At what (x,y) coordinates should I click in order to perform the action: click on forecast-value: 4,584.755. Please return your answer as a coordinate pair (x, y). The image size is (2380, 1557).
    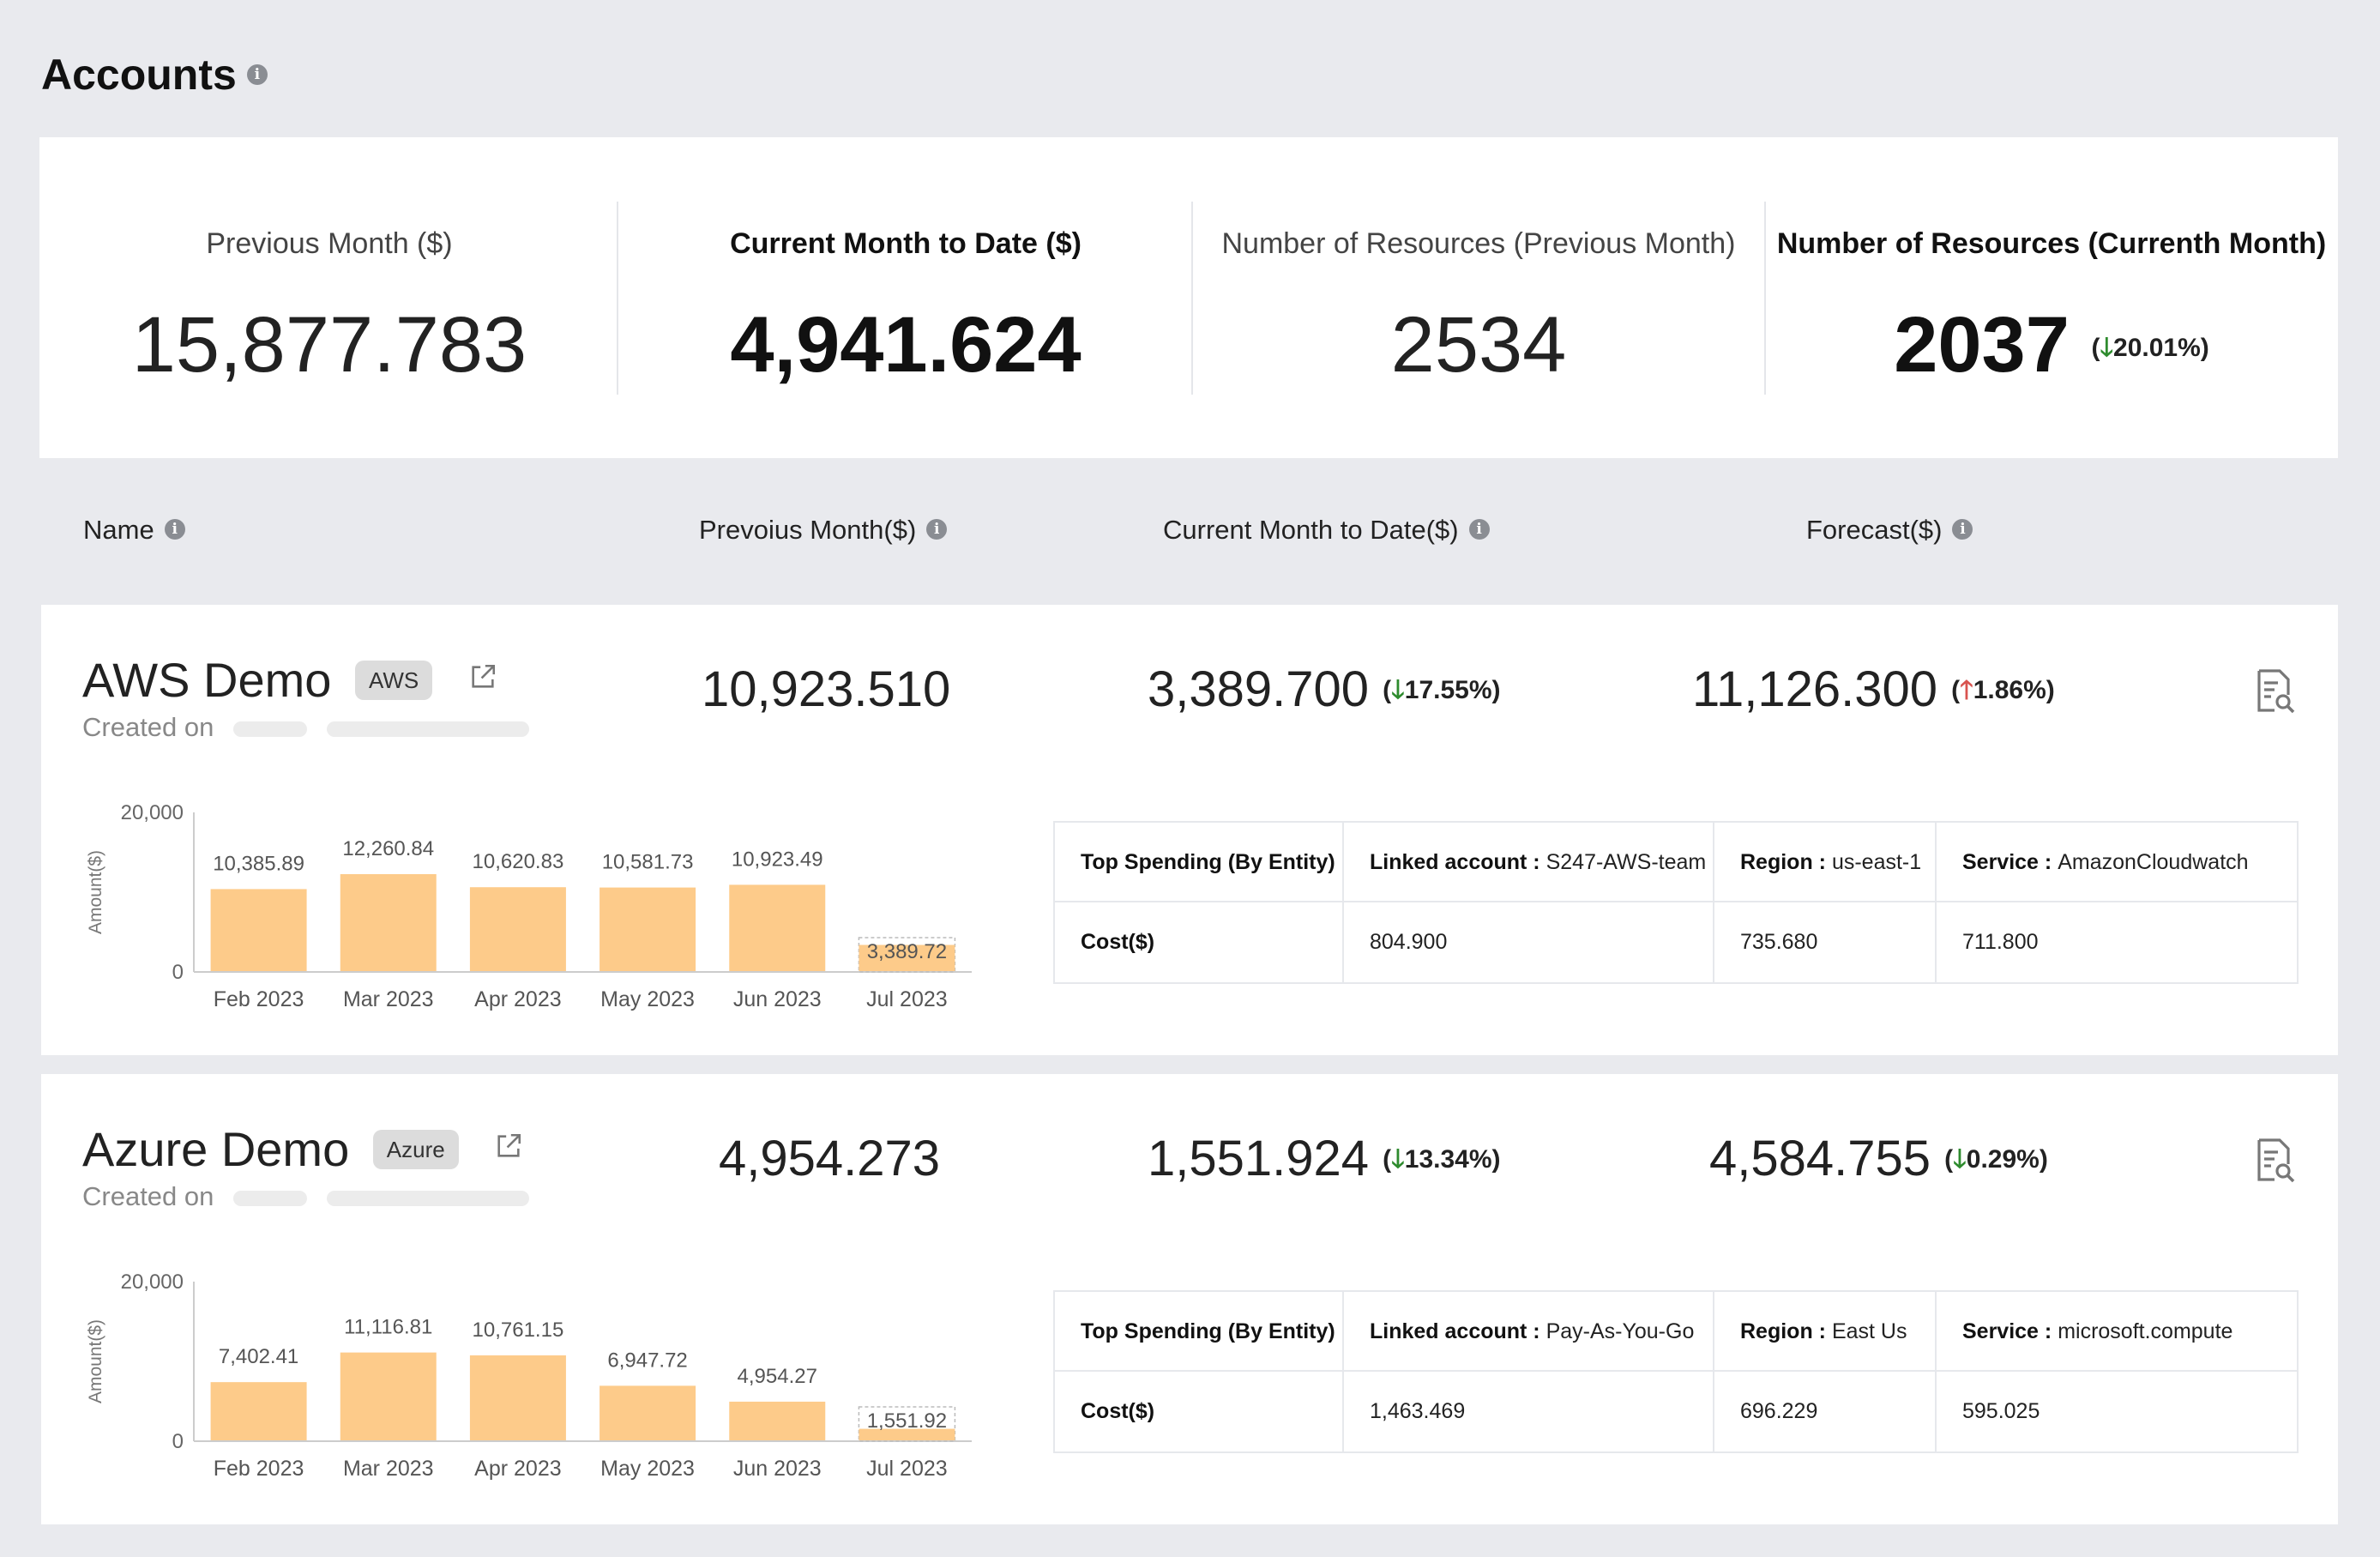
    Looking at the image, I should click on (1820, 1158).